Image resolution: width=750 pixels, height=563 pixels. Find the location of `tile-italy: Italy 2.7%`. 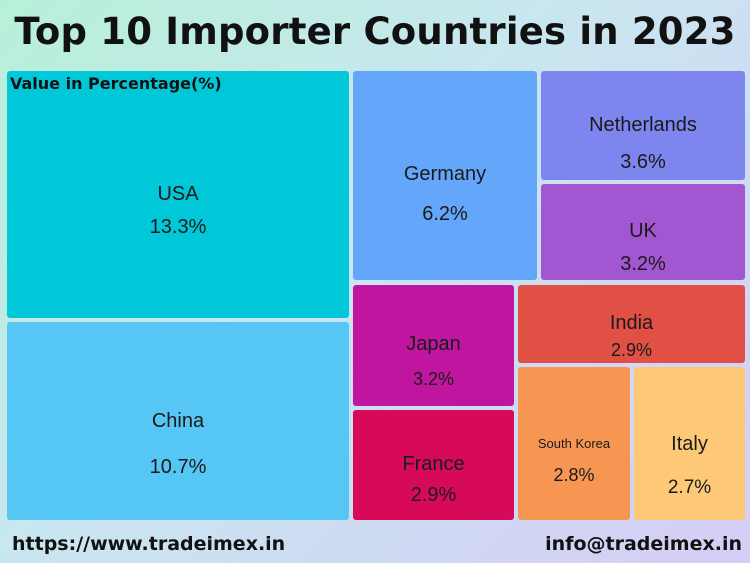

tile-italy: Italy 2.7% is located at coordinates (689, 443).